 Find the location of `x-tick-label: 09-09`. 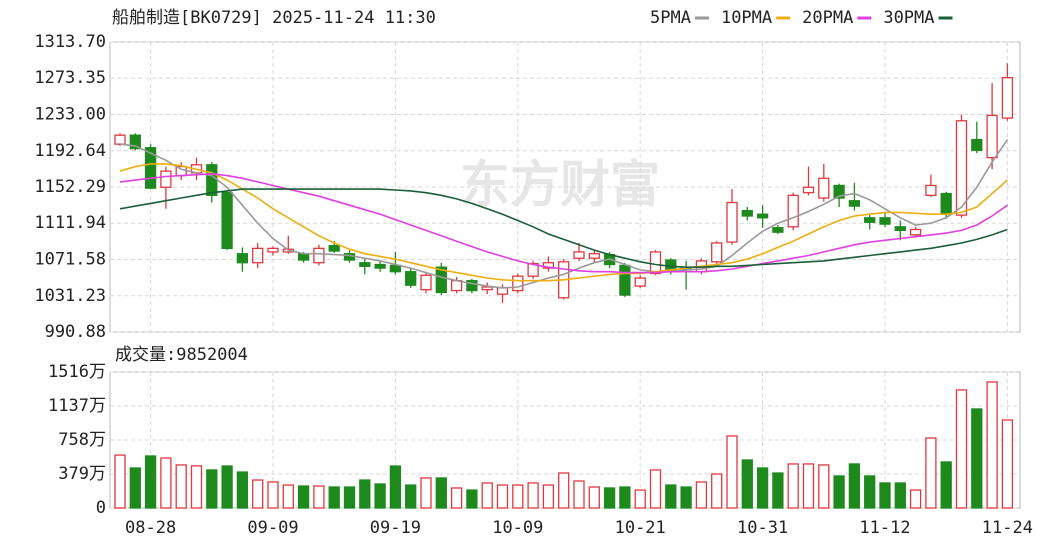

x-tick-label: 09-09 is located at coordinates (272, 528).